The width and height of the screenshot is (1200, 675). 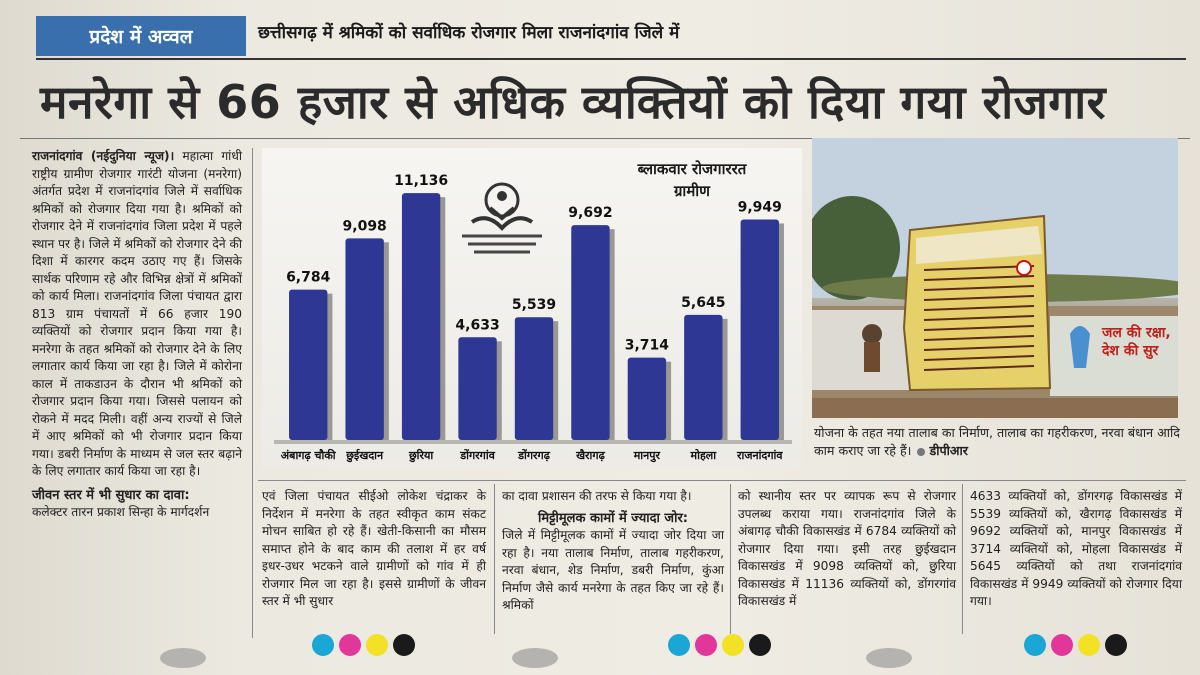 What do you see at coordinates (760, 207) in the screenshot?
I see `bar-value-label: 9,949` at bounding box center [760, 207].